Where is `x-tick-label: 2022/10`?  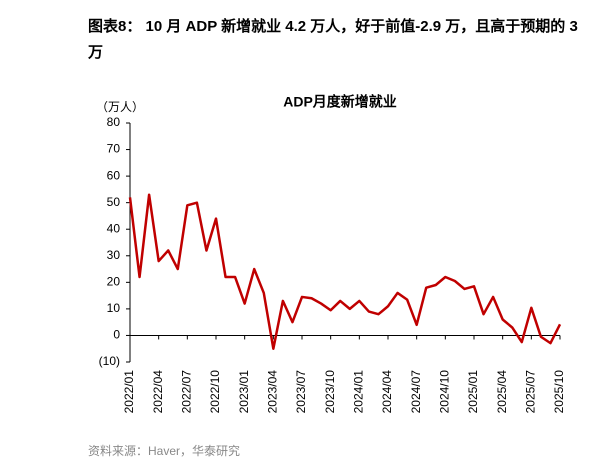 x-tick-label: 2022/10 is located at coordinates (215, 392).